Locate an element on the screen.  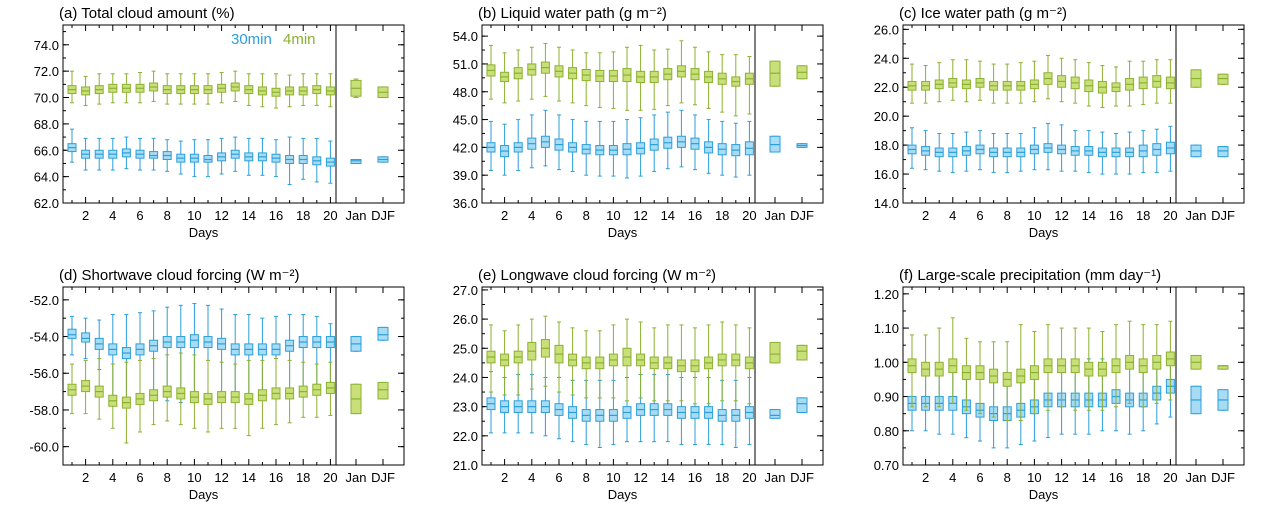
chart-title: (d) Shortwave cloud forcing (W m⁻²) is located at coordinates (179, 275).